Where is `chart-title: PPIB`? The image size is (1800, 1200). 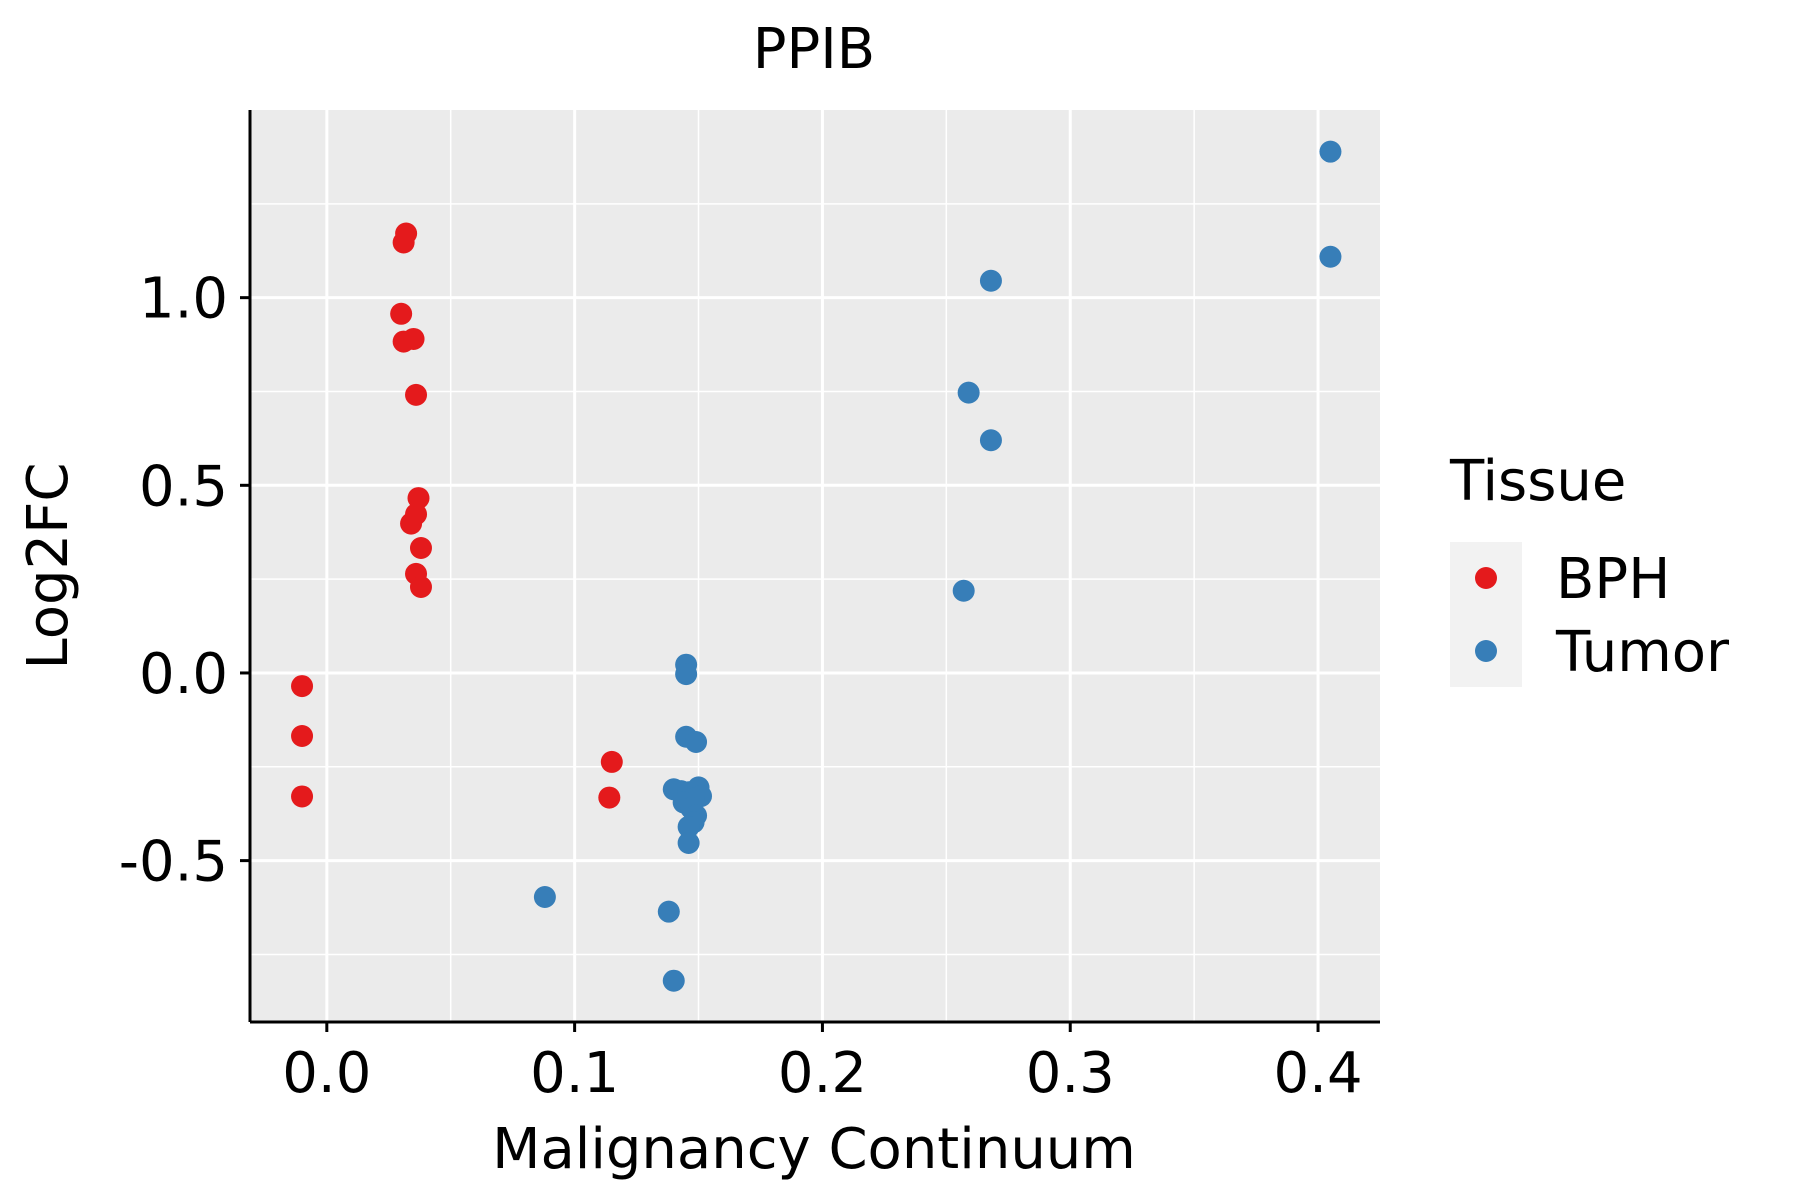 chart-title: PPIB is located at coordinates (814, 49).